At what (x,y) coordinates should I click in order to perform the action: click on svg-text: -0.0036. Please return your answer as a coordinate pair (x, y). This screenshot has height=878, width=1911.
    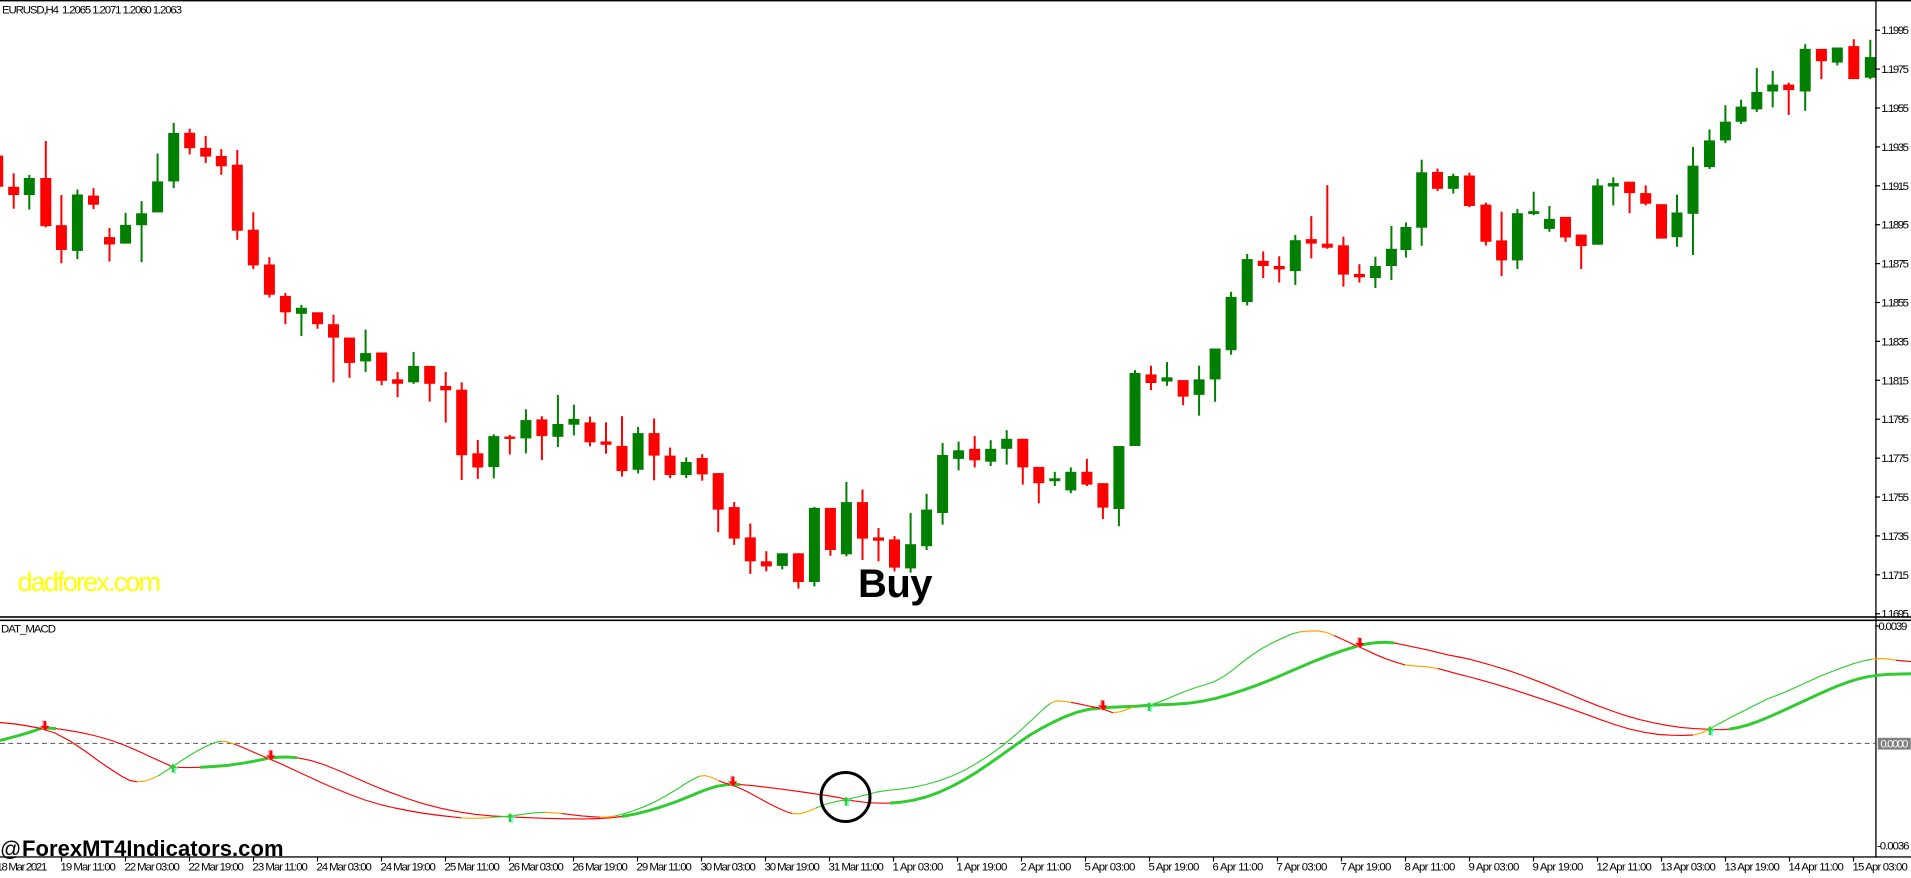
    Looking at the image, I should click on (1893, 846).